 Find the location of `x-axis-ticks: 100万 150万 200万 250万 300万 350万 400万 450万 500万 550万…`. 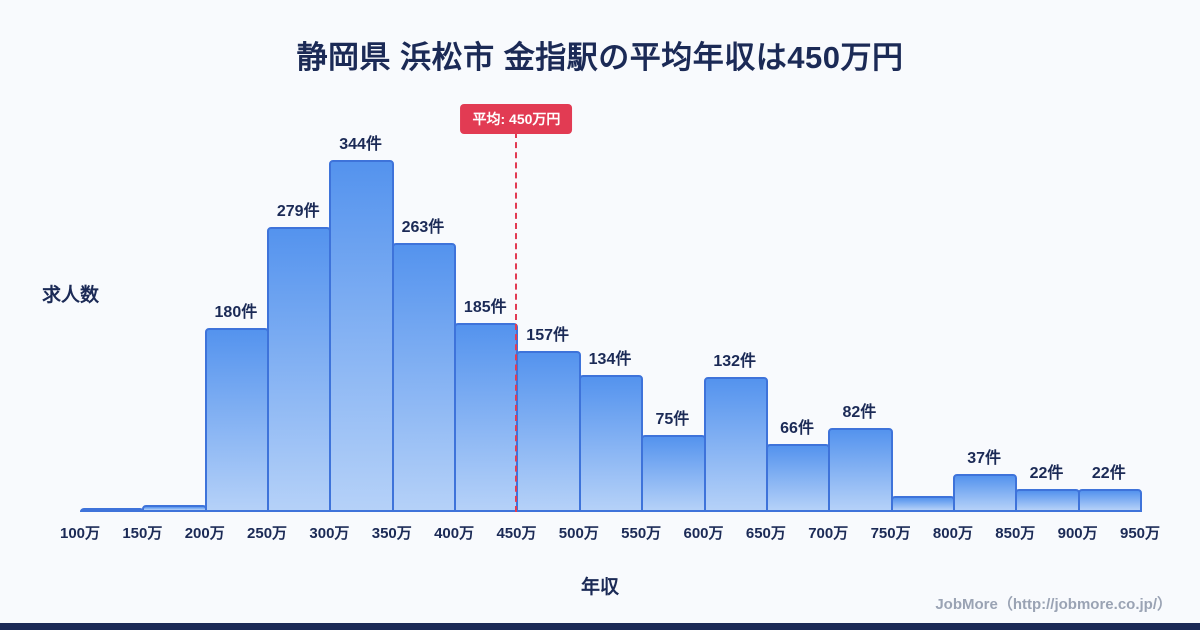

x-axis-ticks: 100万 150万 200万 250万 300万 350万 400万 450万 500万 550万… is located at coordinates (610, 532).